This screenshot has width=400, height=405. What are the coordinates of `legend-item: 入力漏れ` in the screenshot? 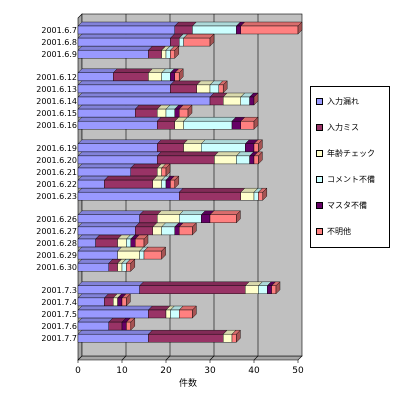 It's located at (337, 101).